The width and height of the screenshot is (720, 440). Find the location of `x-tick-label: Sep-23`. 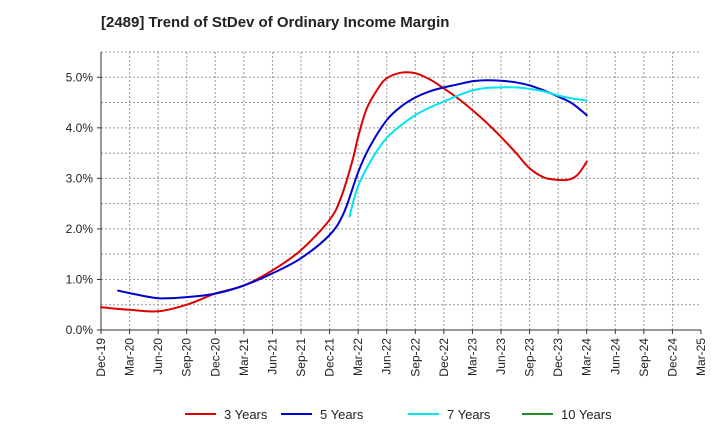

x-tick-label: Sep-23 is located at coordinates (530, 357).